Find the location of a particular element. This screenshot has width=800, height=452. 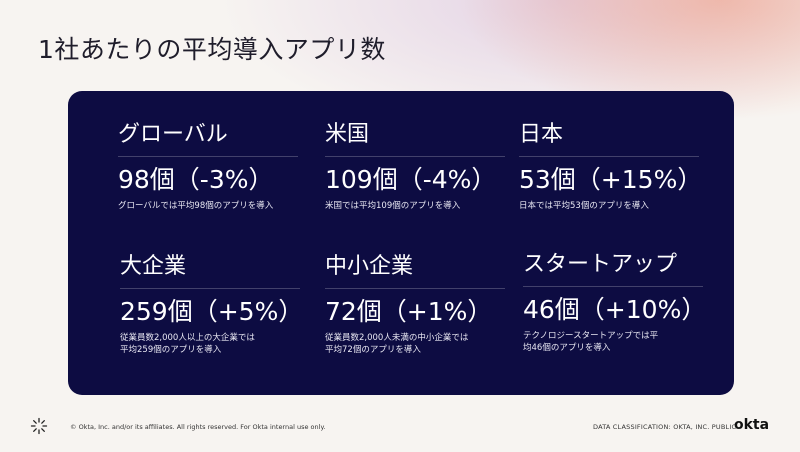

stat-card-us: 米国 109個（-4%） 米国では平均109個のアプリを導入 is located at coordinates (417, 166).